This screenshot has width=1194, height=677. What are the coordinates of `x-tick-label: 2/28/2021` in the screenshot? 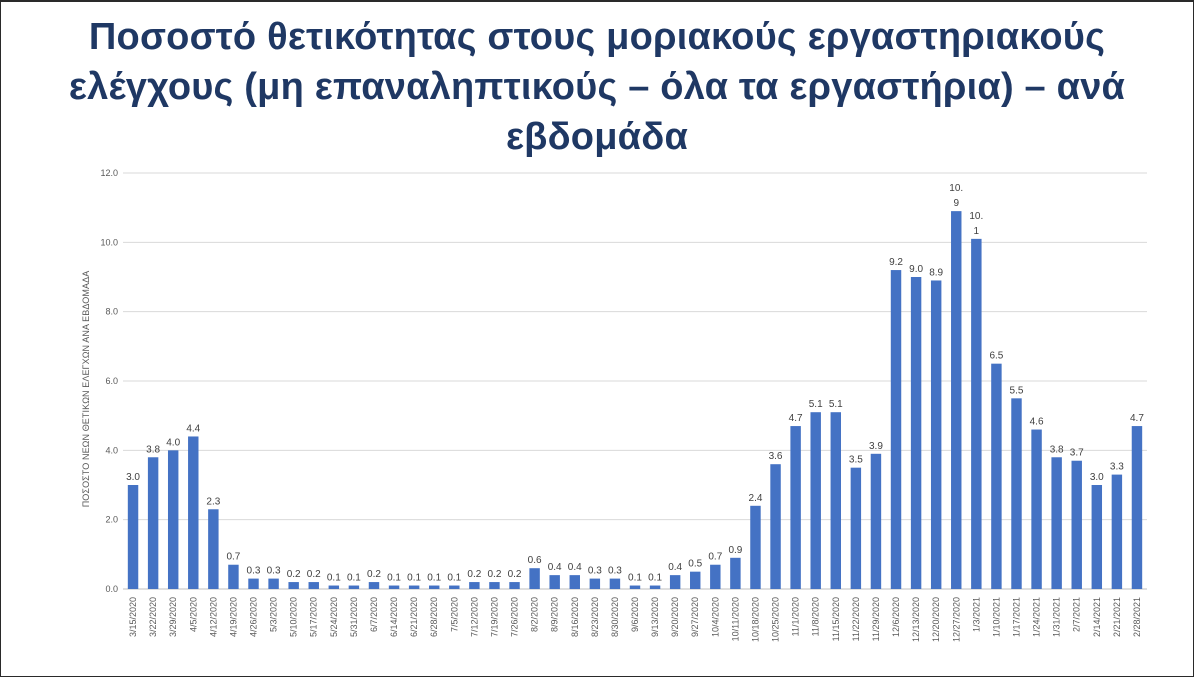 It's located at (1137, 617).